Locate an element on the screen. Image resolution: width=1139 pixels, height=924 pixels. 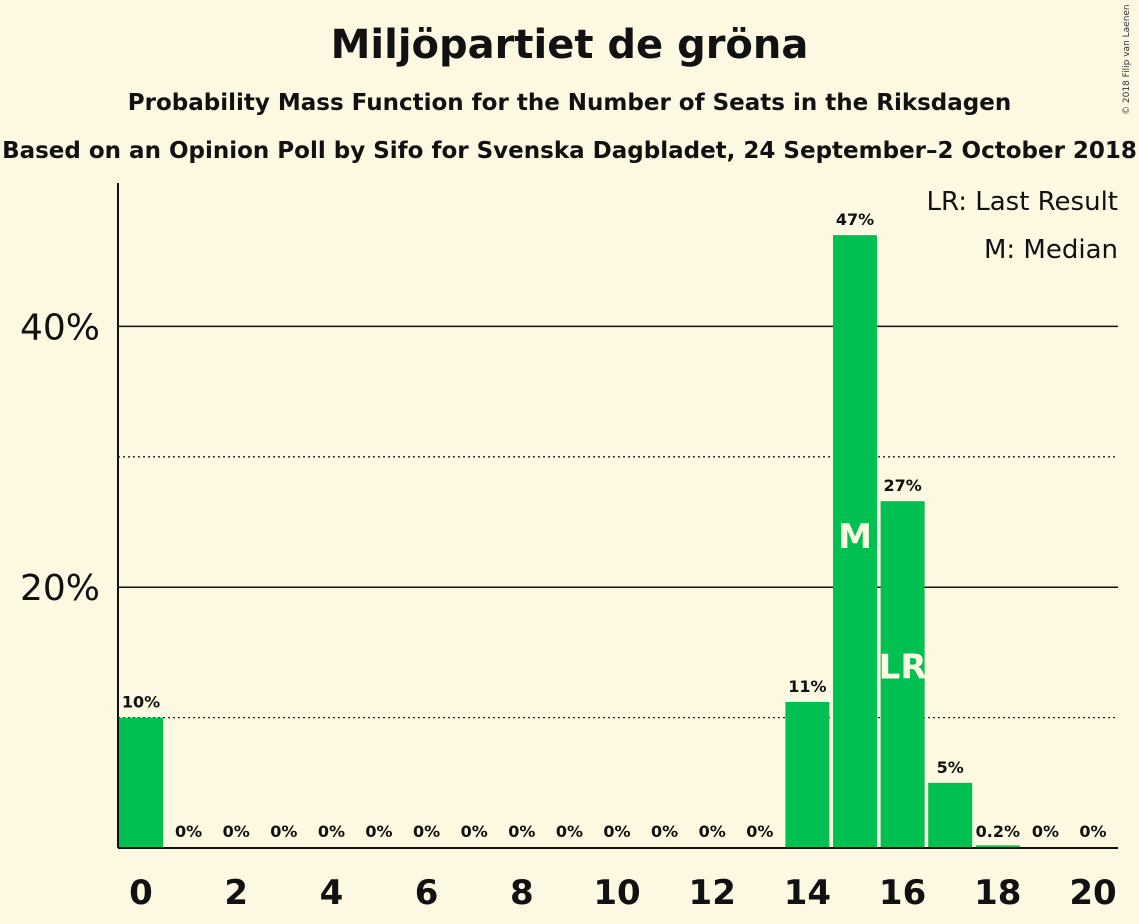
data-label: 27% is located at coordinates (902, 485).